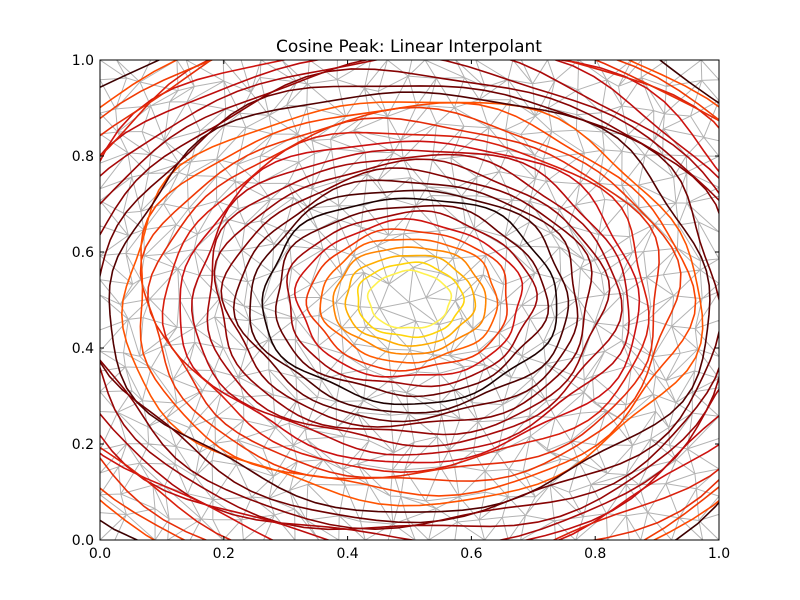 The width and height of the screenshot is (800, 600). Describe the element at coordinates (83, 349) in the screenshot. I see `y-tick-label: 0.4` at that location.